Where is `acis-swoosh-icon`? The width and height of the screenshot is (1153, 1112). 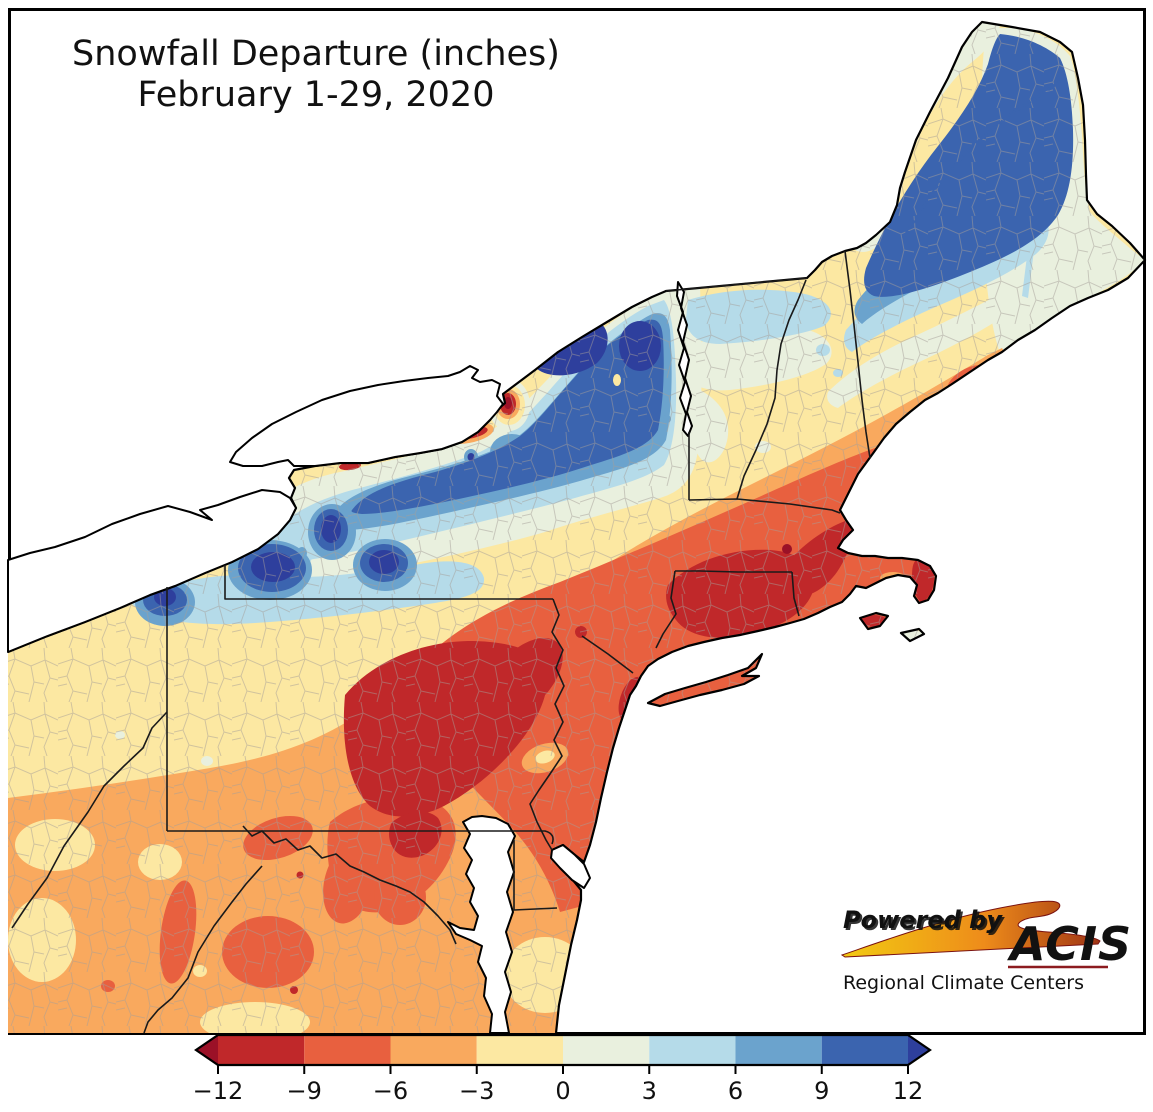
acis-swoosh-icon is located at coordinates (970, 929).